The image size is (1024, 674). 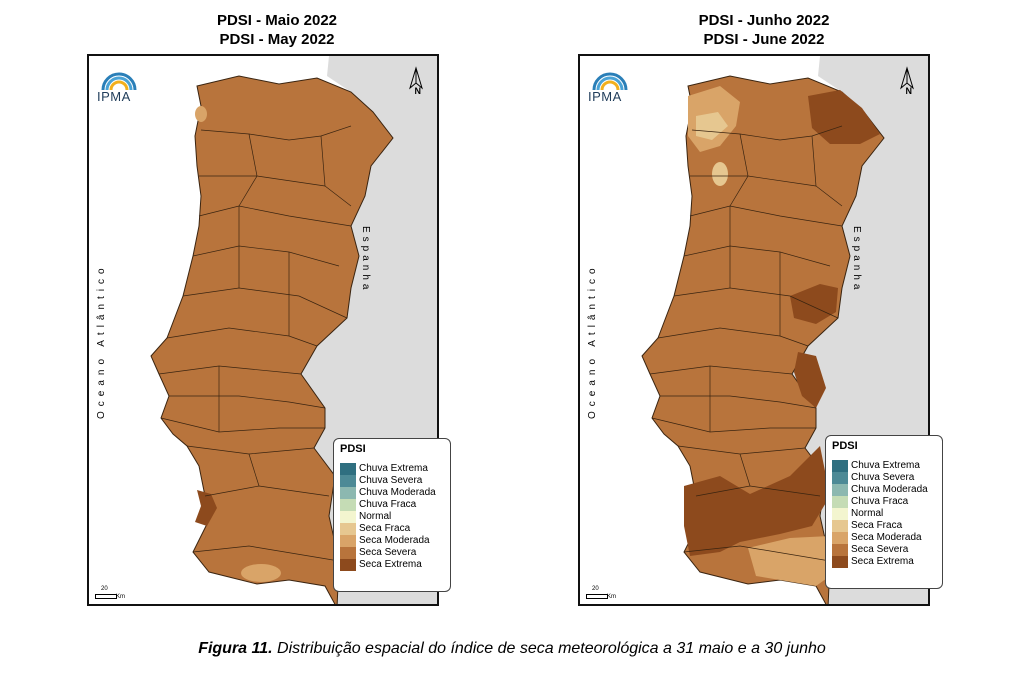 I want to click on seca-extrema-spot, so click(x=206, y=508).